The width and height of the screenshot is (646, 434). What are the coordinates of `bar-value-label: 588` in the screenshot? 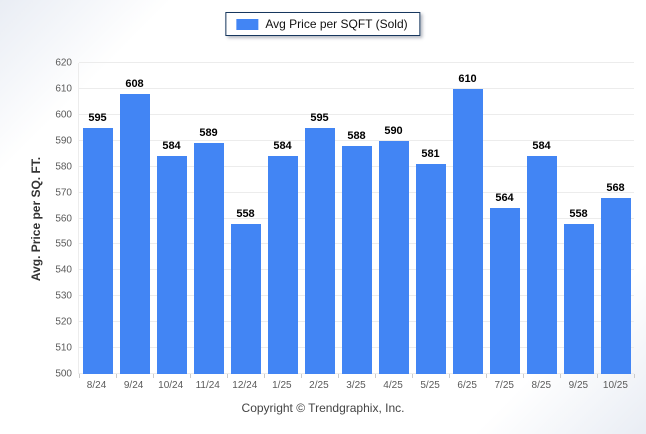 It's located at (356, 135).